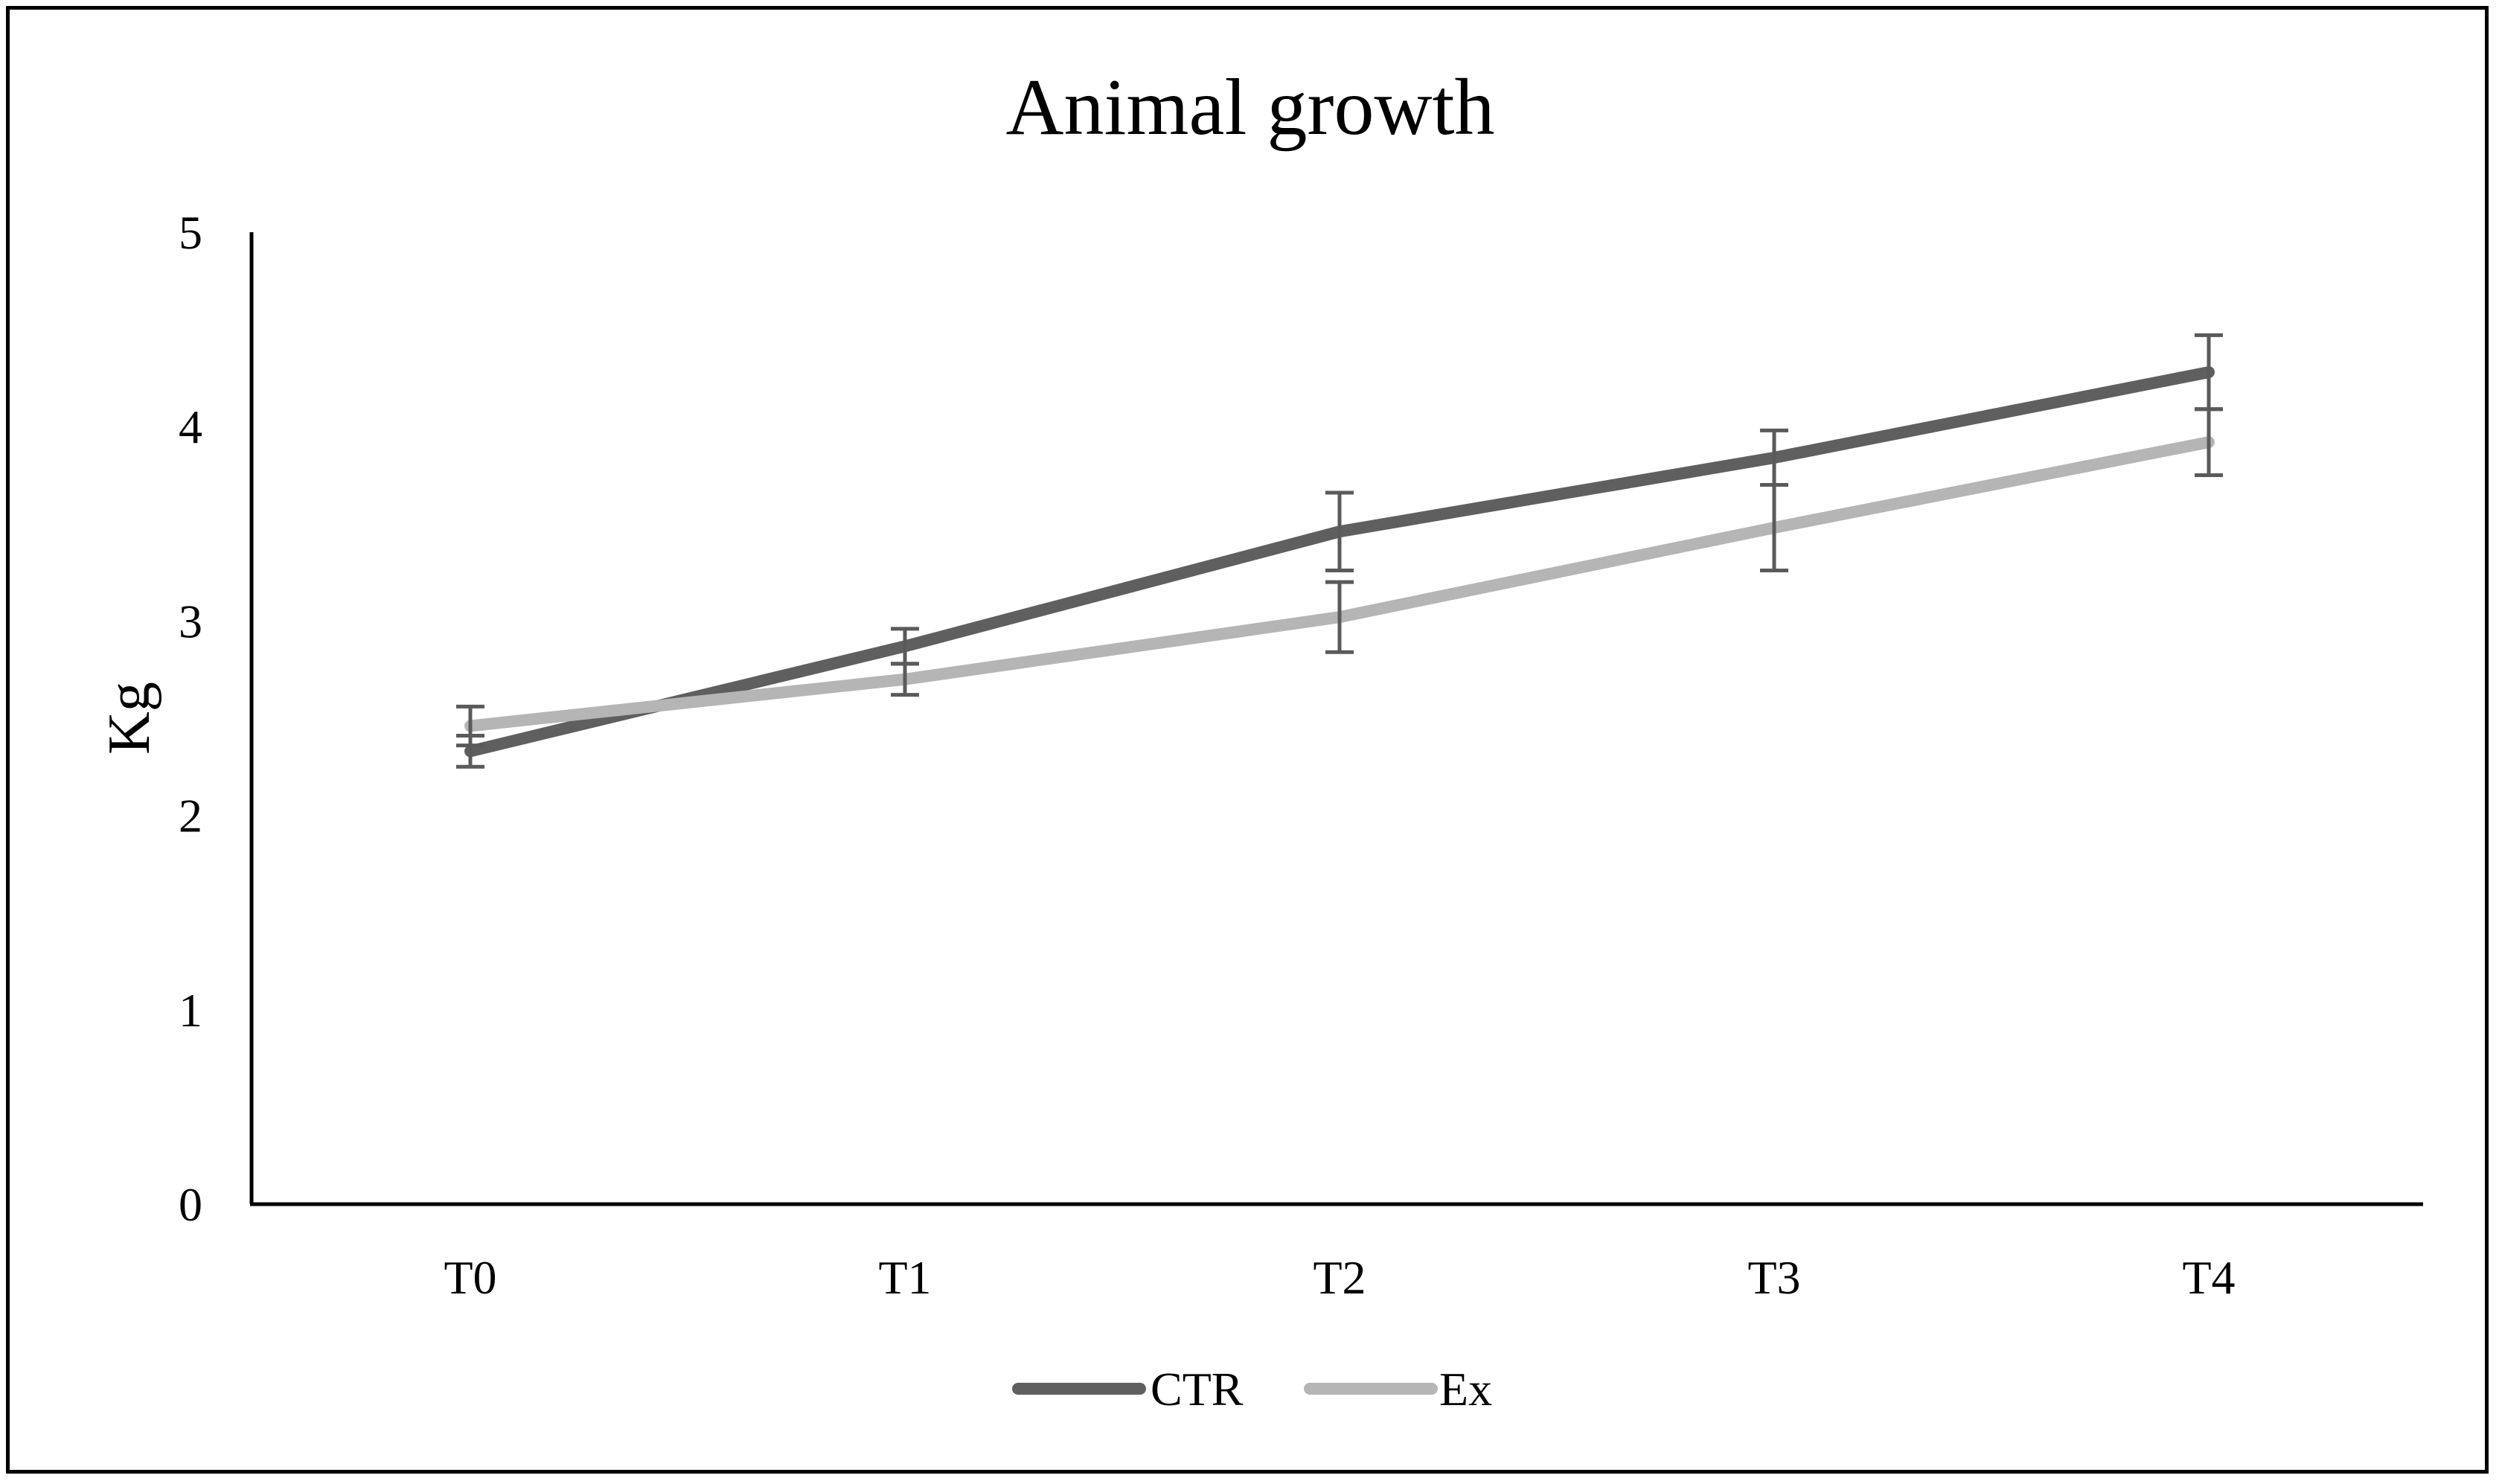  I want to click on x-axis-ticks: T0 T1 T2 T3 T4, so click(1339, 1277).